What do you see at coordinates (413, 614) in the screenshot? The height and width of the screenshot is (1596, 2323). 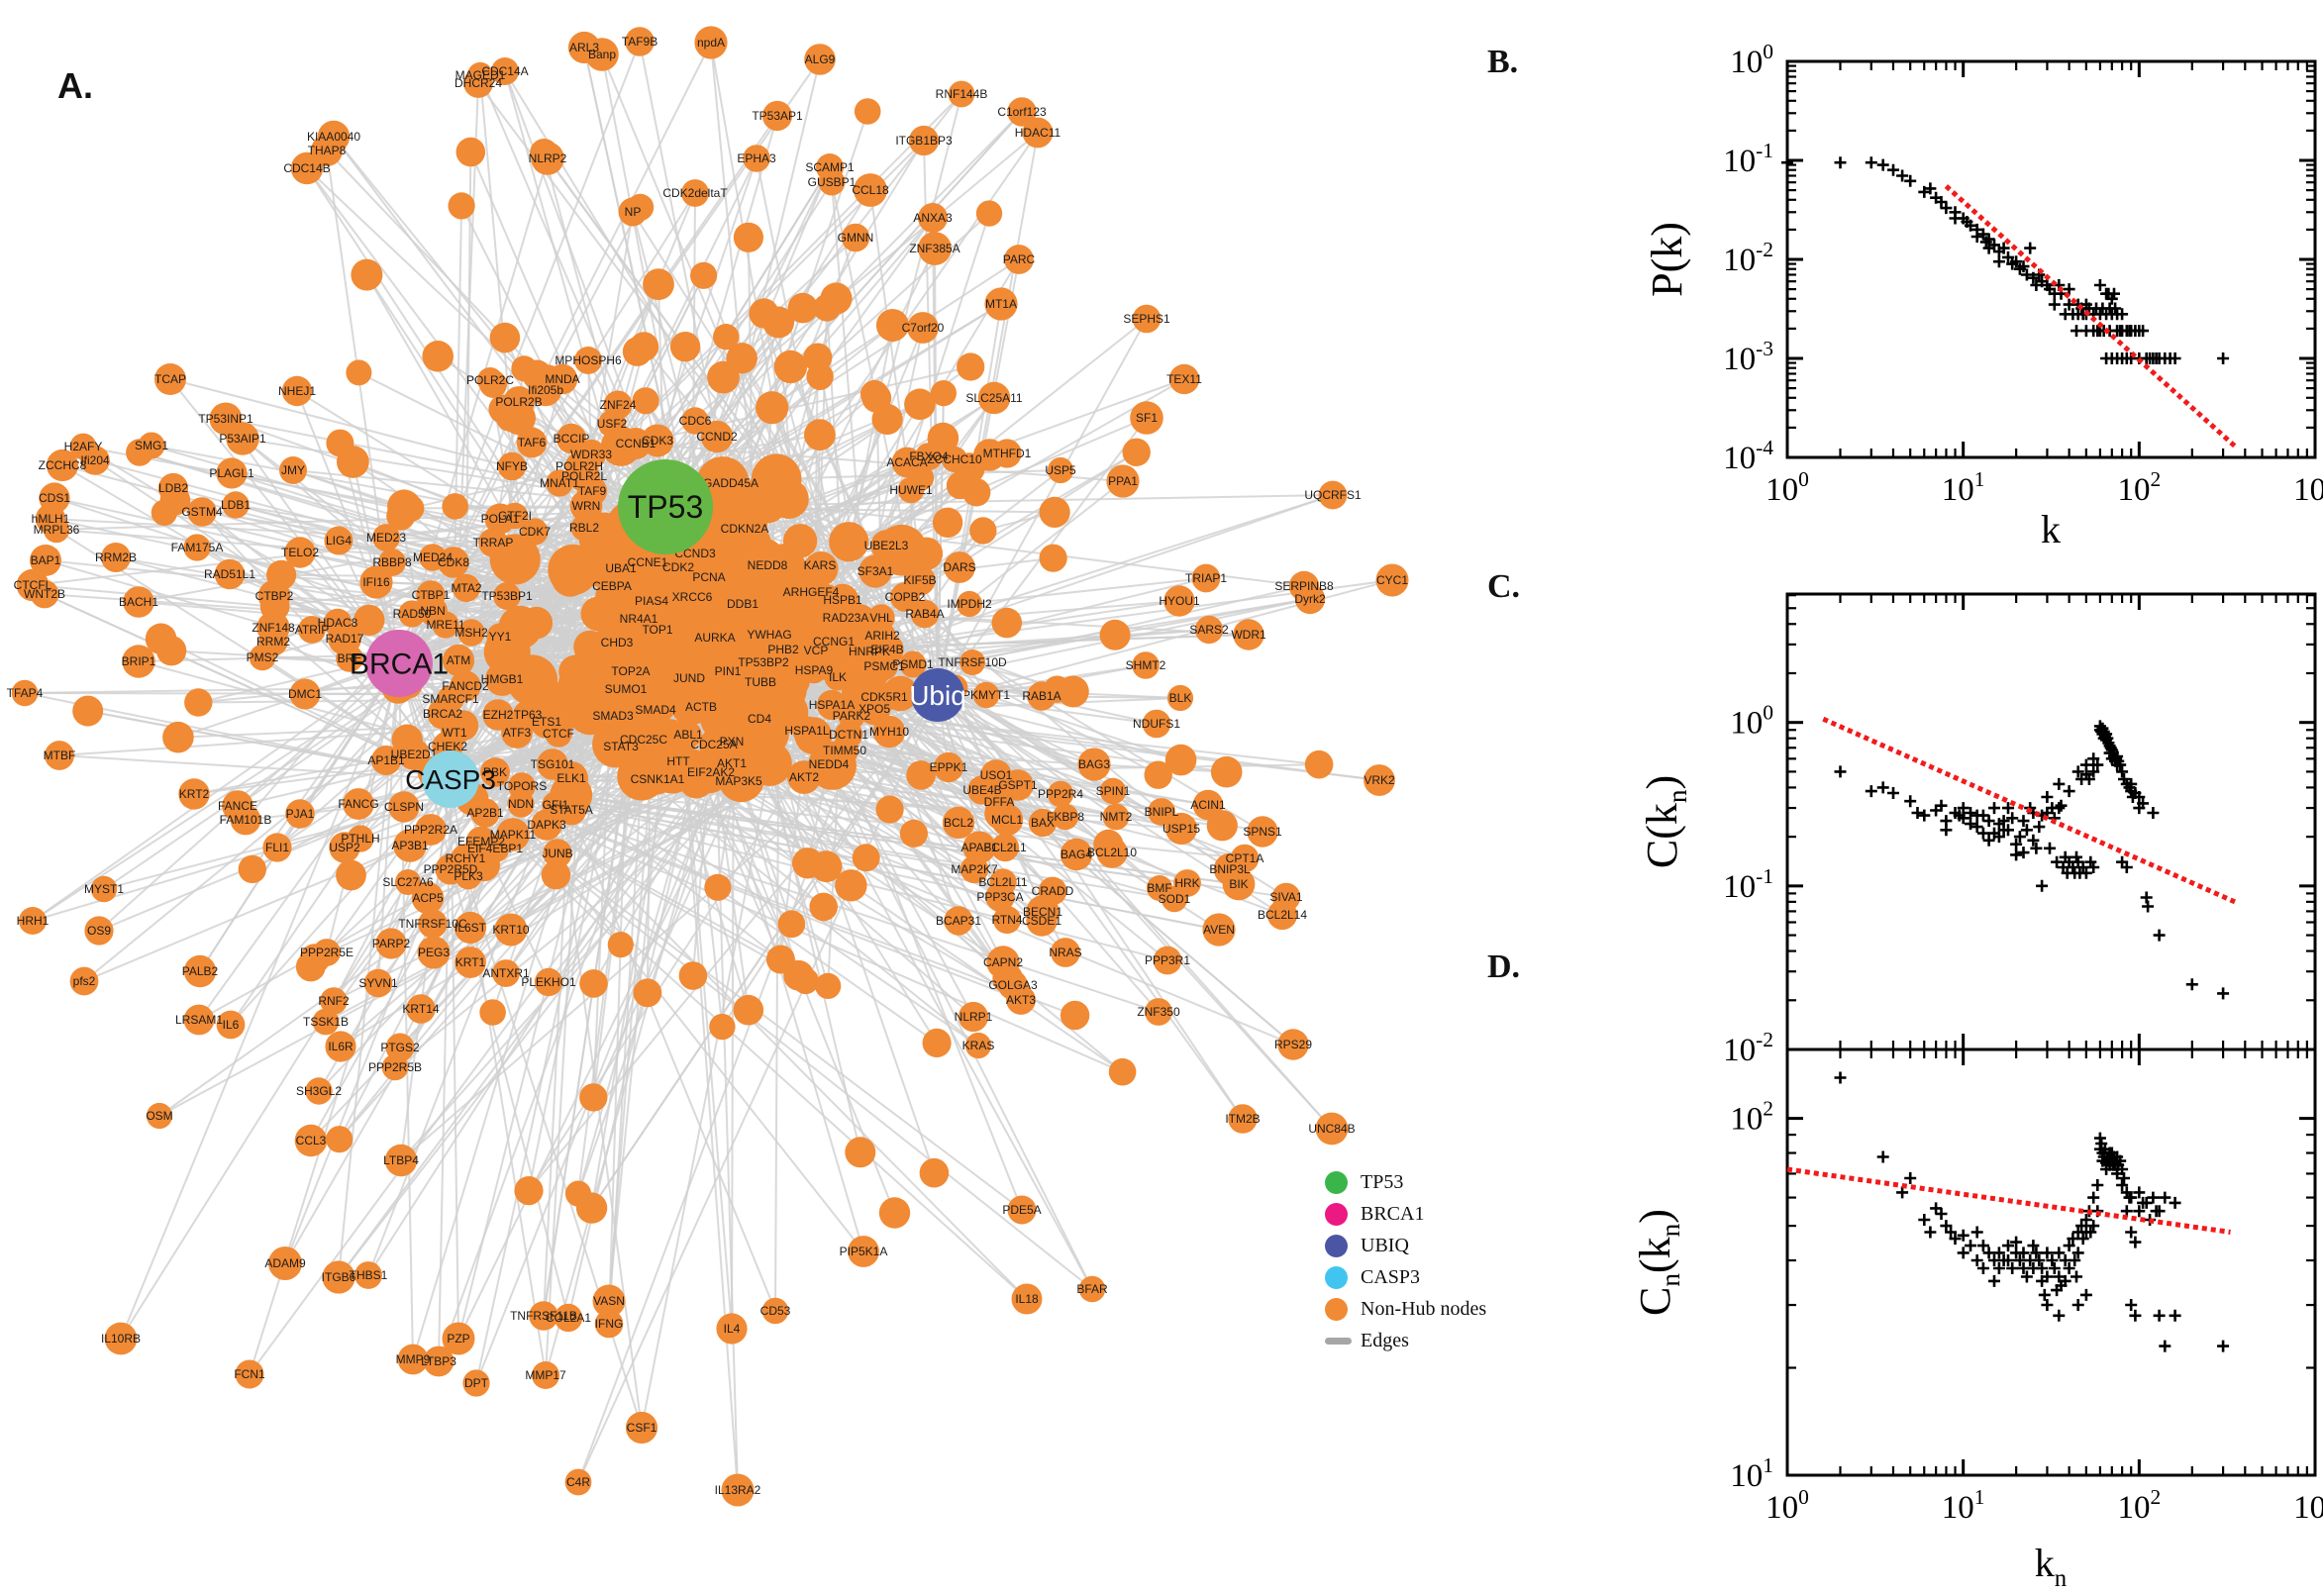 I see `network-node-label: RAD50` at bounding box center [413, 614].